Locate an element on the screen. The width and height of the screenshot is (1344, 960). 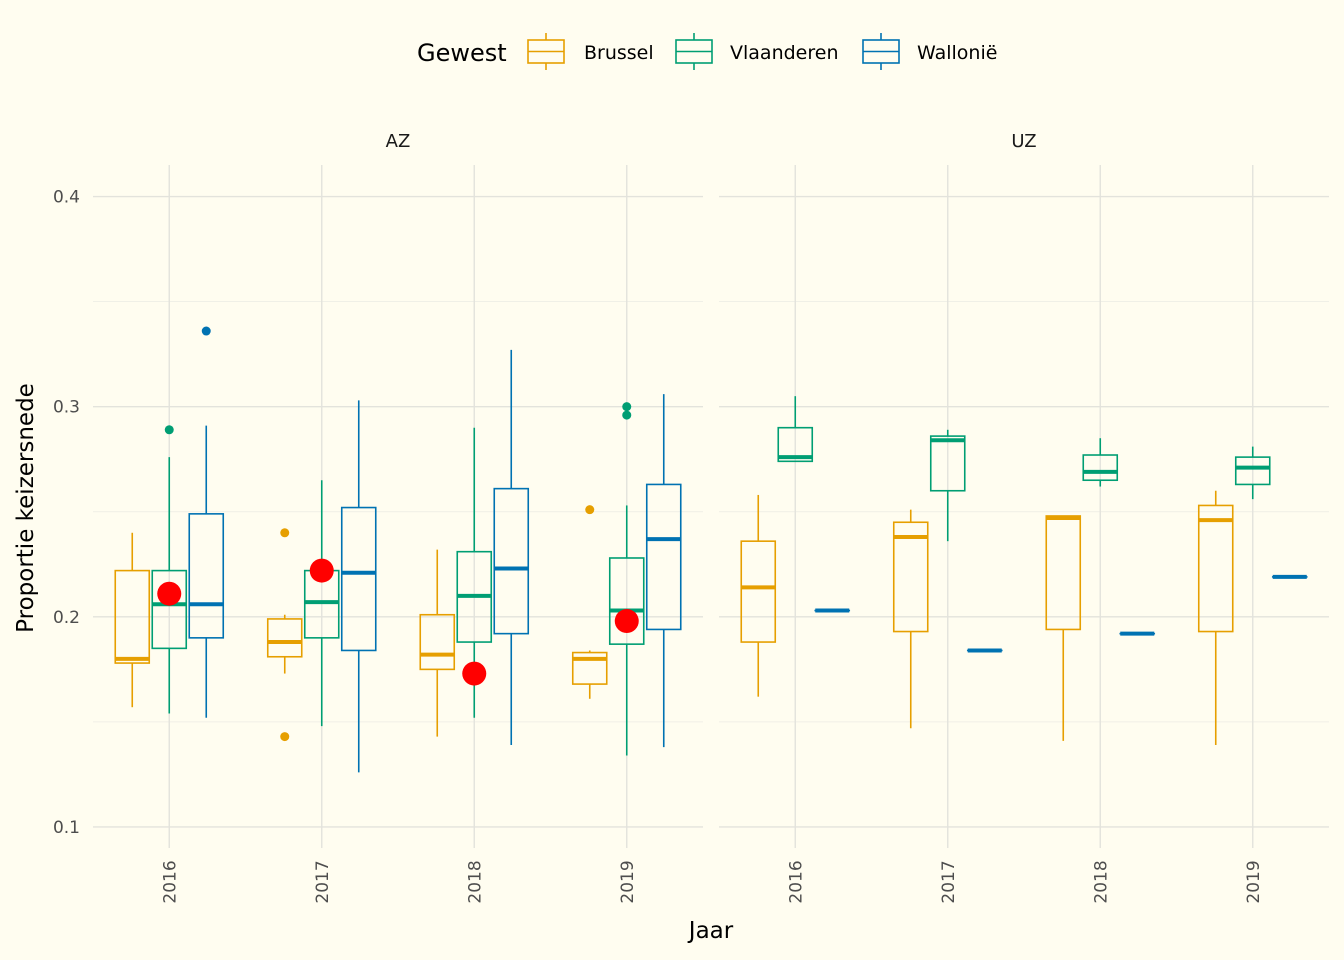
x-axis-title: Jaar is located at coordinates (710, 931).